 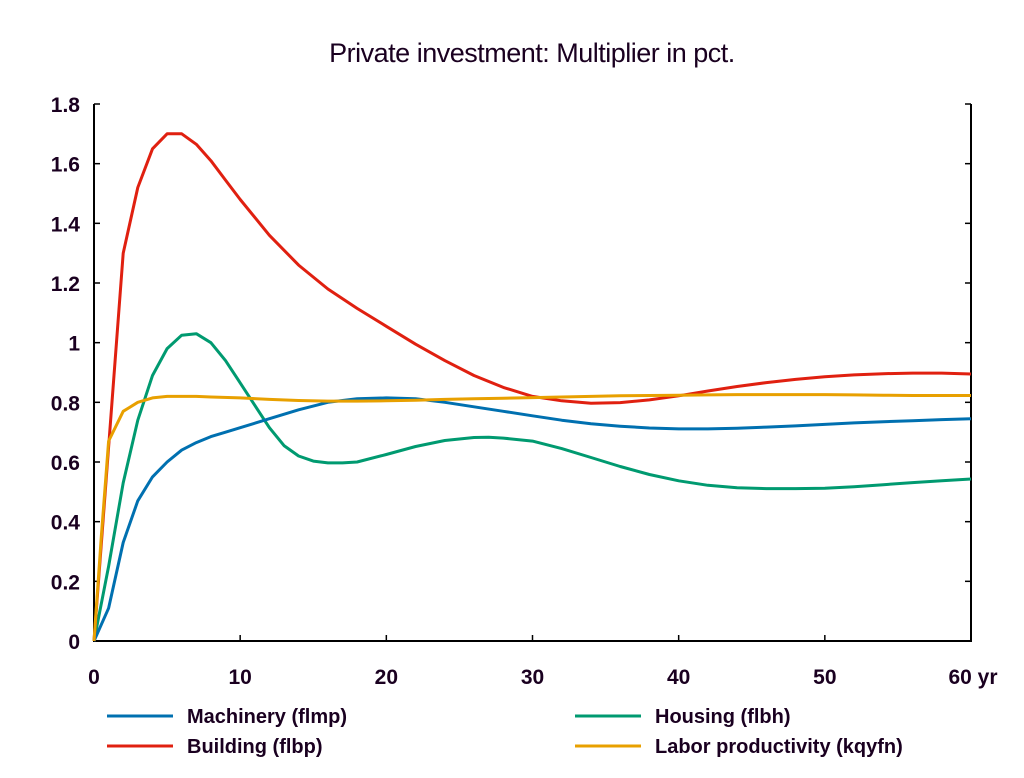 I want to click on y-tick-label: 1.4, so click(x=66, y=224).